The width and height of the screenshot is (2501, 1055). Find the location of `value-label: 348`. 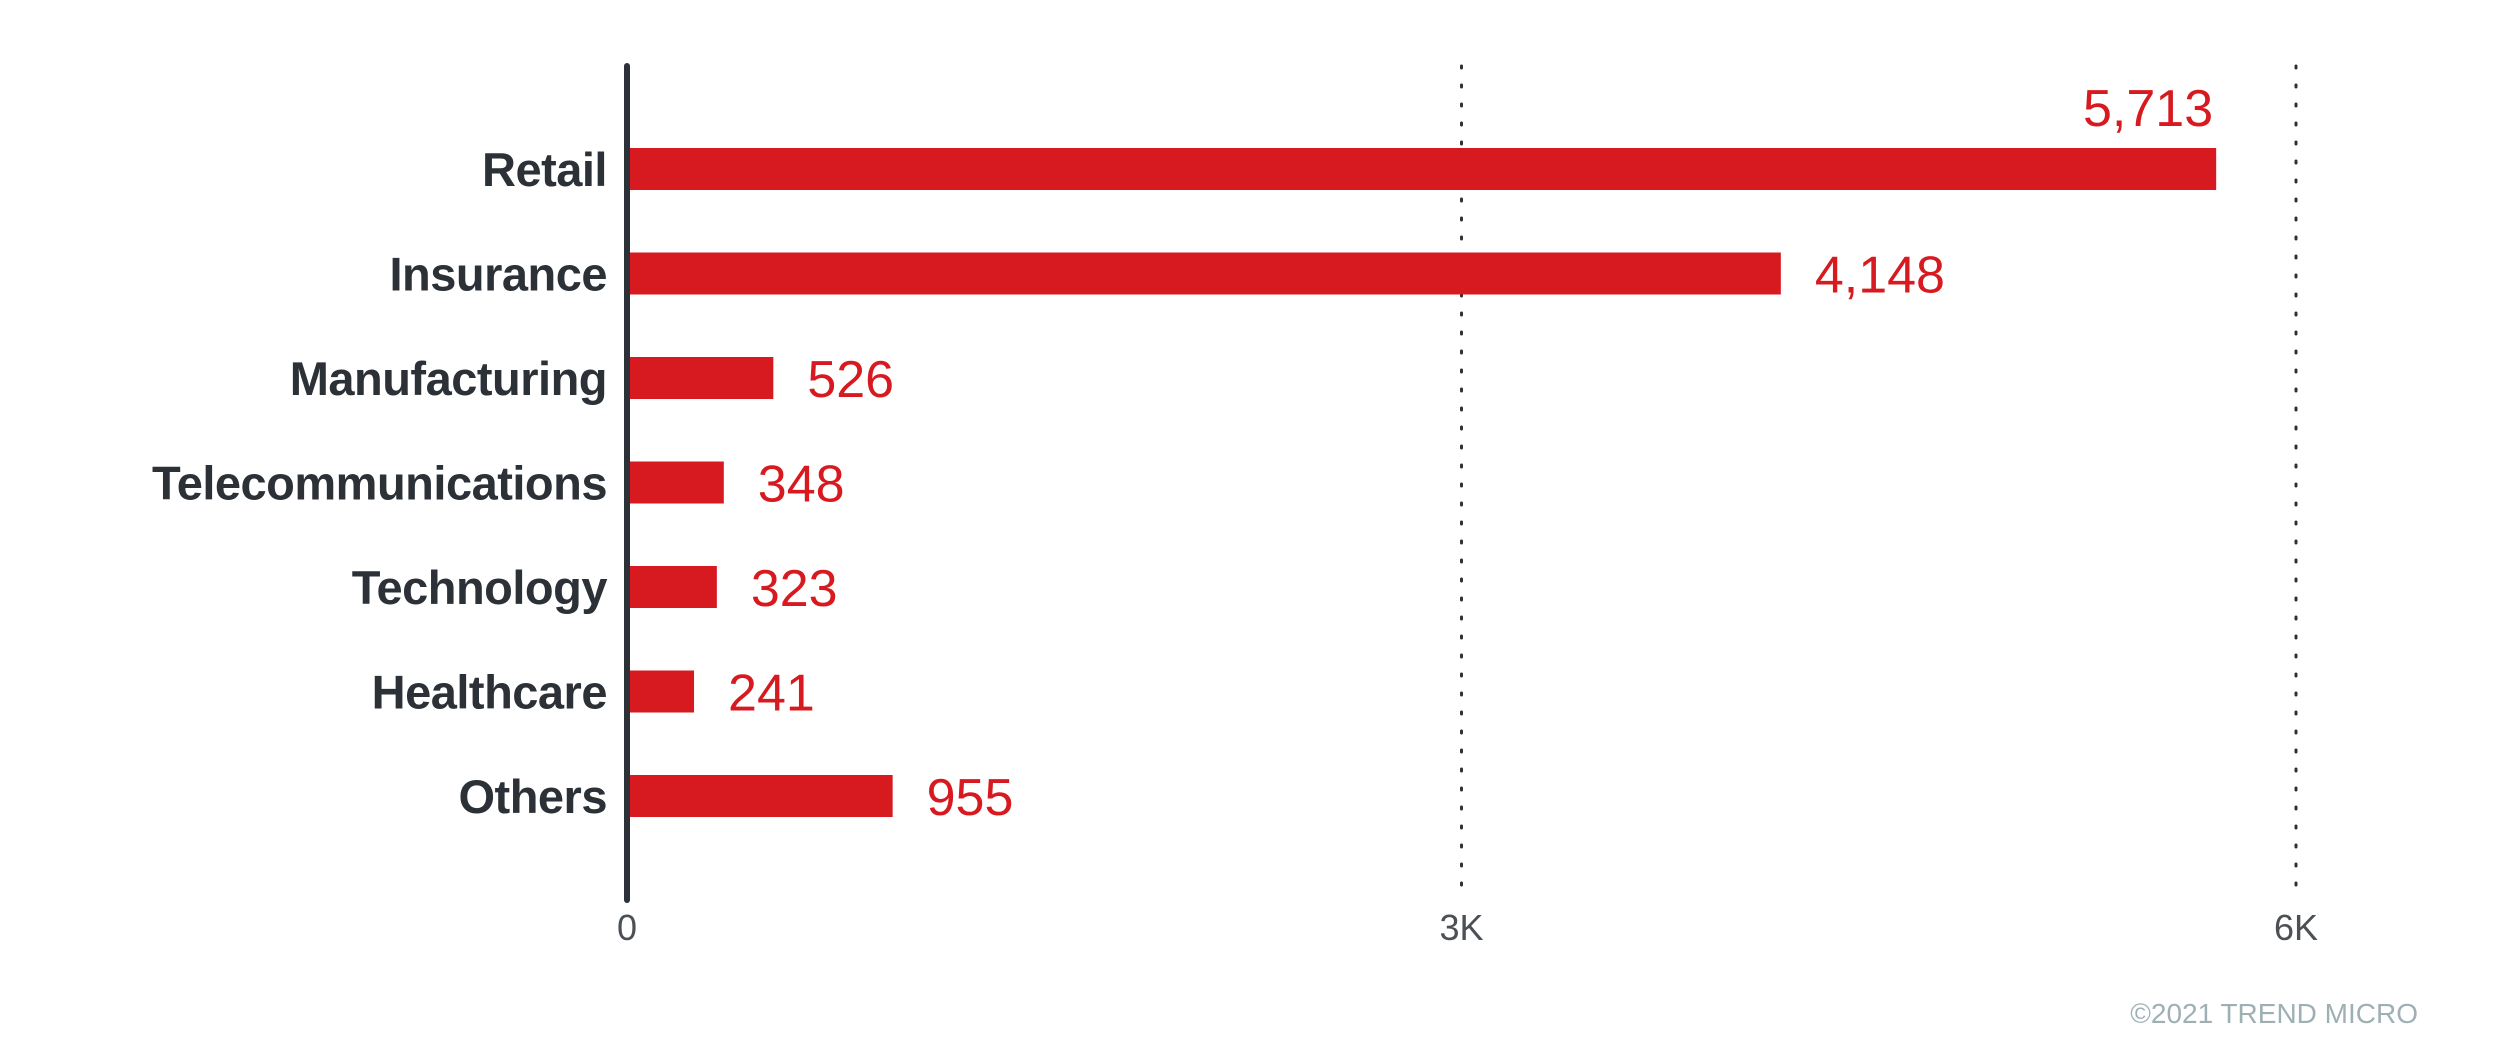

value-label: 348 is located at coordinates (801, 485).